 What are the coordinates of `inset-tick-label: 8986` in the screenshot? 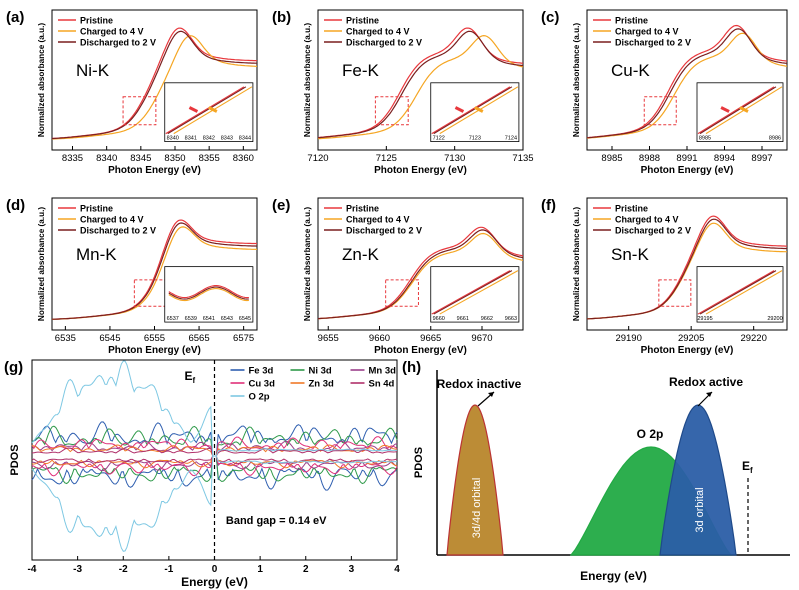 It's located at (775, 139).